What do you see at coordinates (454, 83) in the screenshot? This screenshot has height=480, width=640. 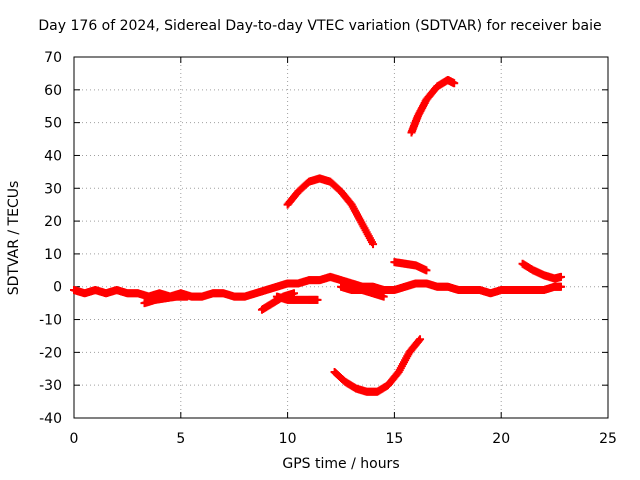 I see `data-point-arc-high` at bounding box center [454, 83].